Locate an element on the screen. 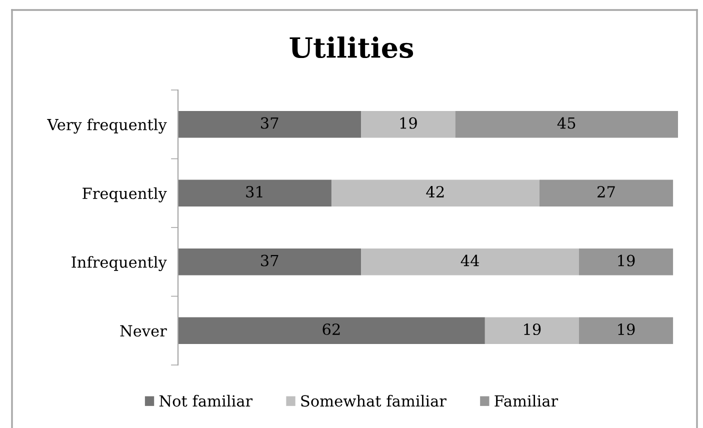 The width and height of the screenshot is (703, 428). data-label: 62 is located at coordinates (331, 330).